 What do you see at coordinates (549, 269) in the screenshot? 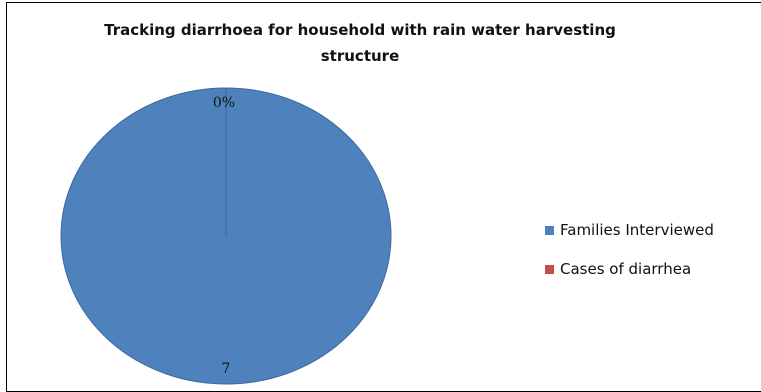
I see `legend-swatch-cases-of-diarrhea` at bounding box center [549, 269].